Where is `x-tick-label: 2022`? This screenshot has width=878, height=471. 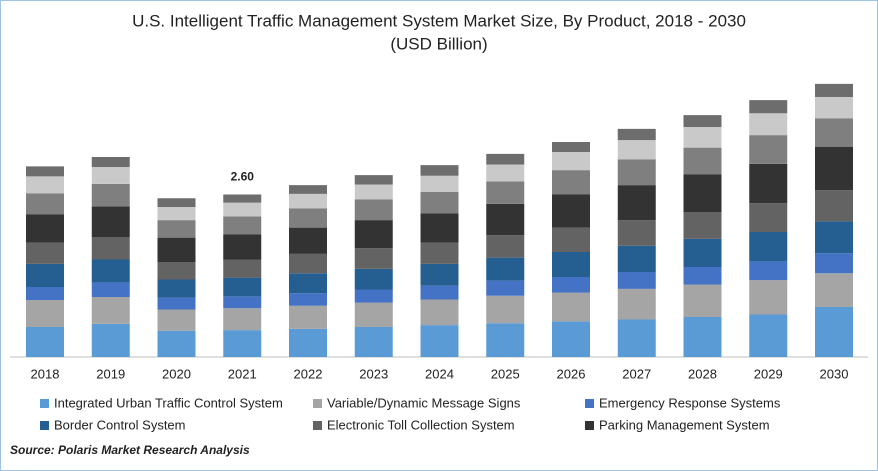
x-tick-label: 2022 is located at coordinates (308, 373).